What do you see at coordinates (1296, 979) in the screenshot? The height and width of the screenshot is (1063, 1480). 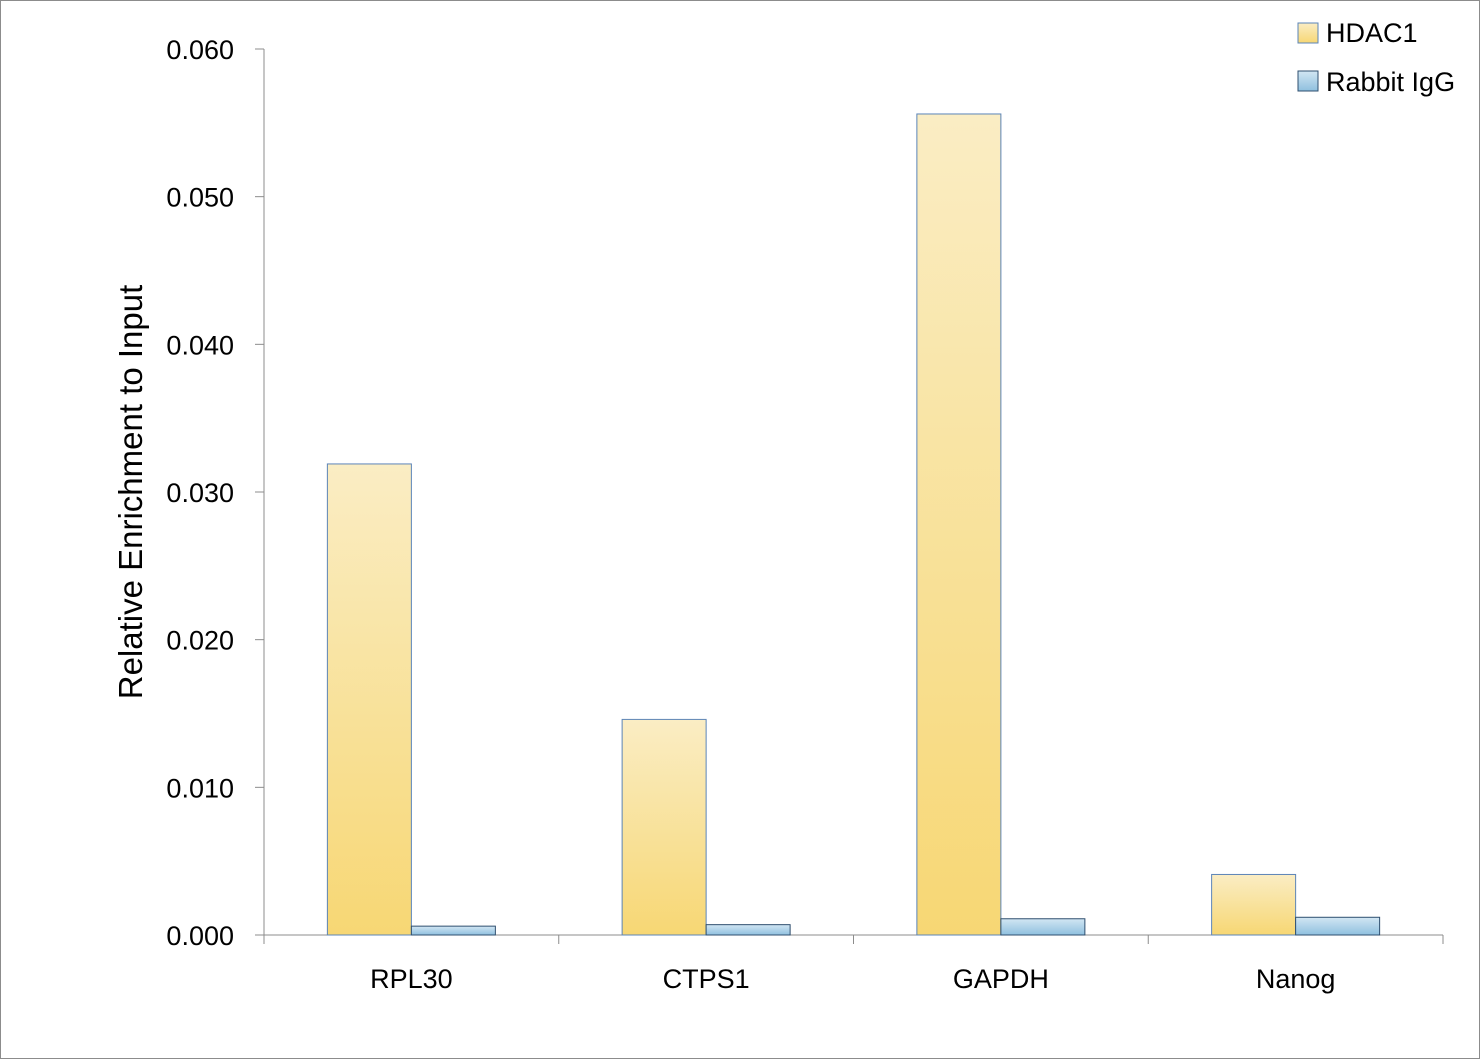 I see `x-tick-label: Nanog` at bounding box center [1296, 979].